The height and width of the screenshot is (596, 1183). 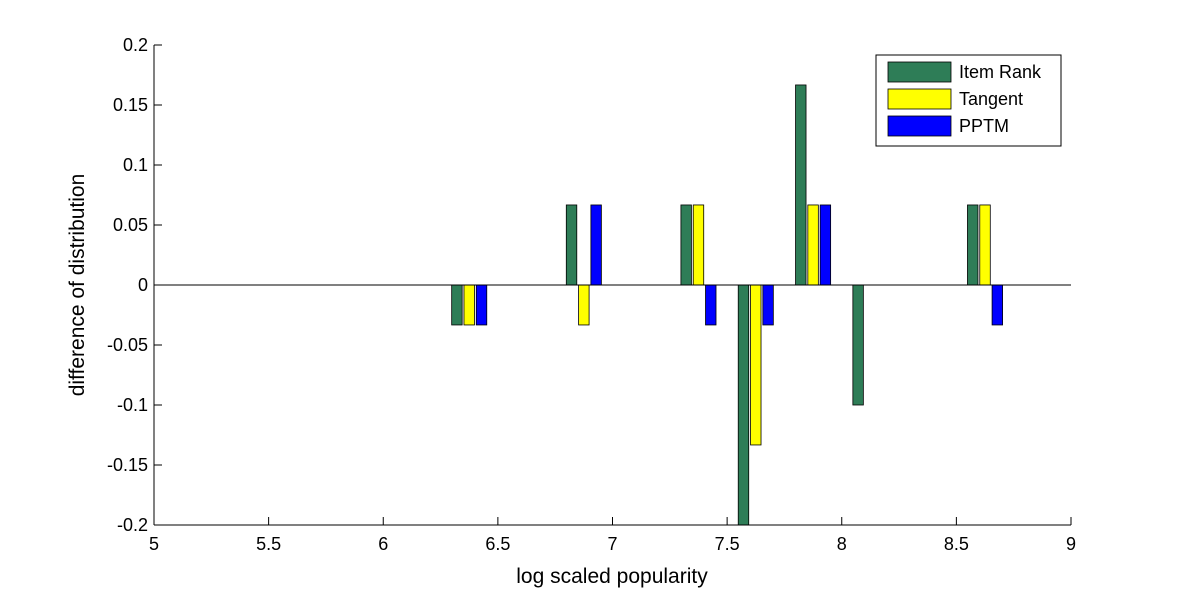 I want to click on y-tick-label: -0.05, so click(x=127, y=345).